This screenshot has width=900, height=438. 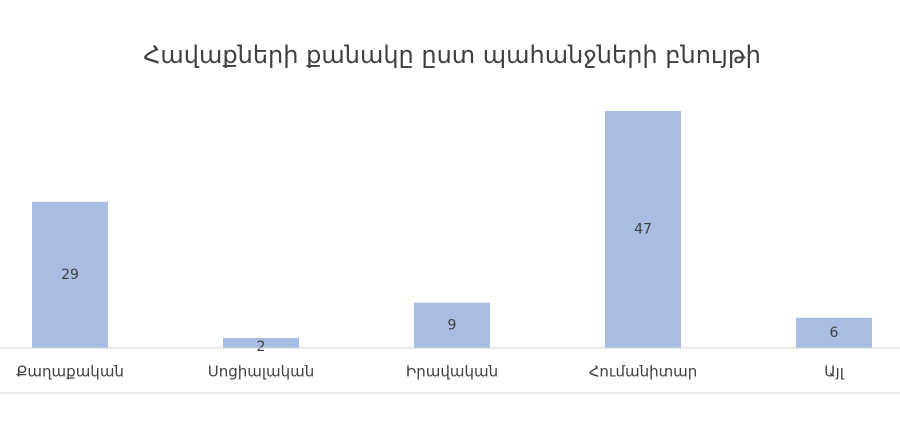 I want to click on data-label: 47, so click(x=643, y=230).